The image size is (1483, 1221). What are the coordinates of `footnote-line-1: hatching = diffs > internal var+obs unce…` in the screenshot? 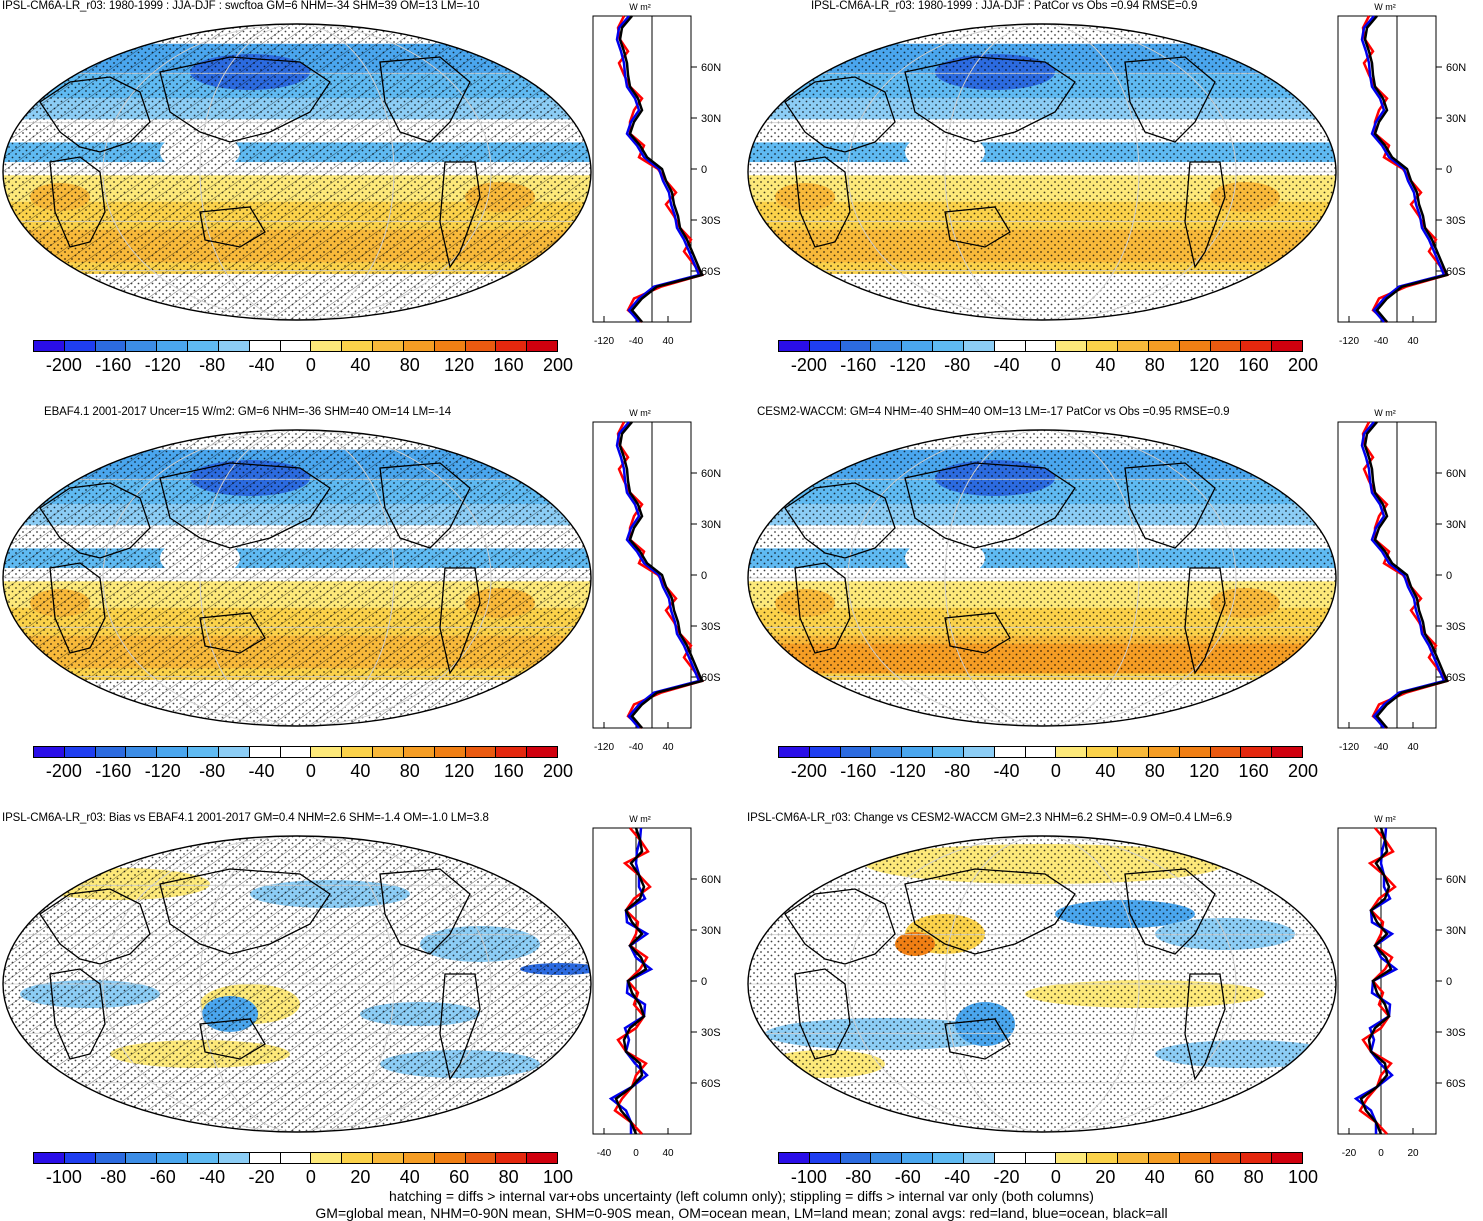 It's located at (741, 1196).